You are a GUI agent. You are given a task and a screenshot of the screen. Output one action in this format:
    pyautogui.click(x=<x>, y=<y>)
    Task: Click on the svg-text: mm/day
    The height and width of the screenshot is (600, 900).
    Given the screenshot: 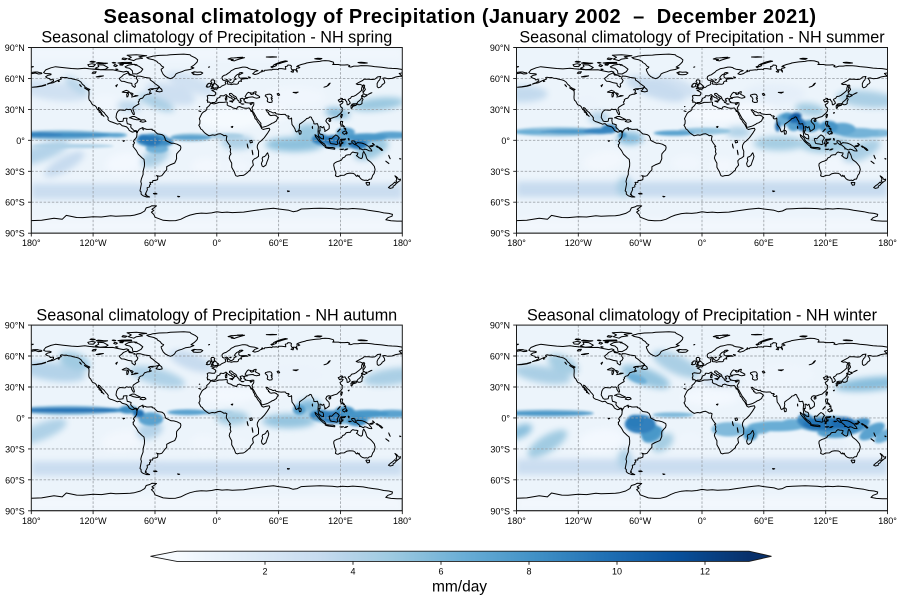 What is the action you would take?
    pyautogui.click(x=459, y=587)
    